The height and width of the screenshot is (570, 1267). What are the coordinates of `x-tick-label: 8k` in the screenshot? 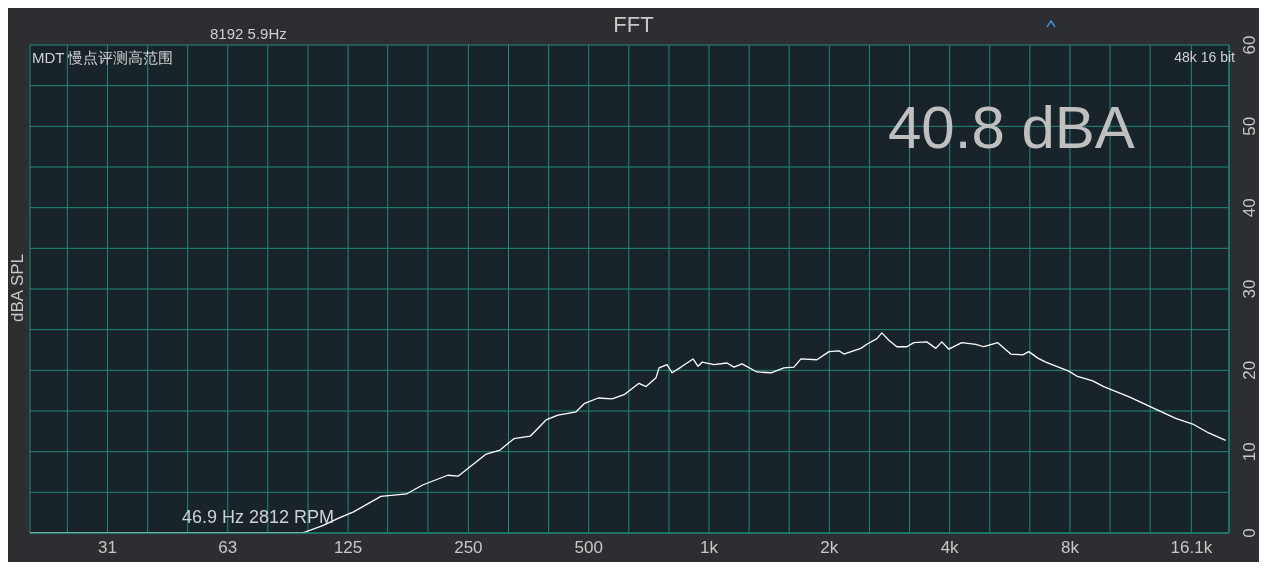 It's located at (1070, 548).